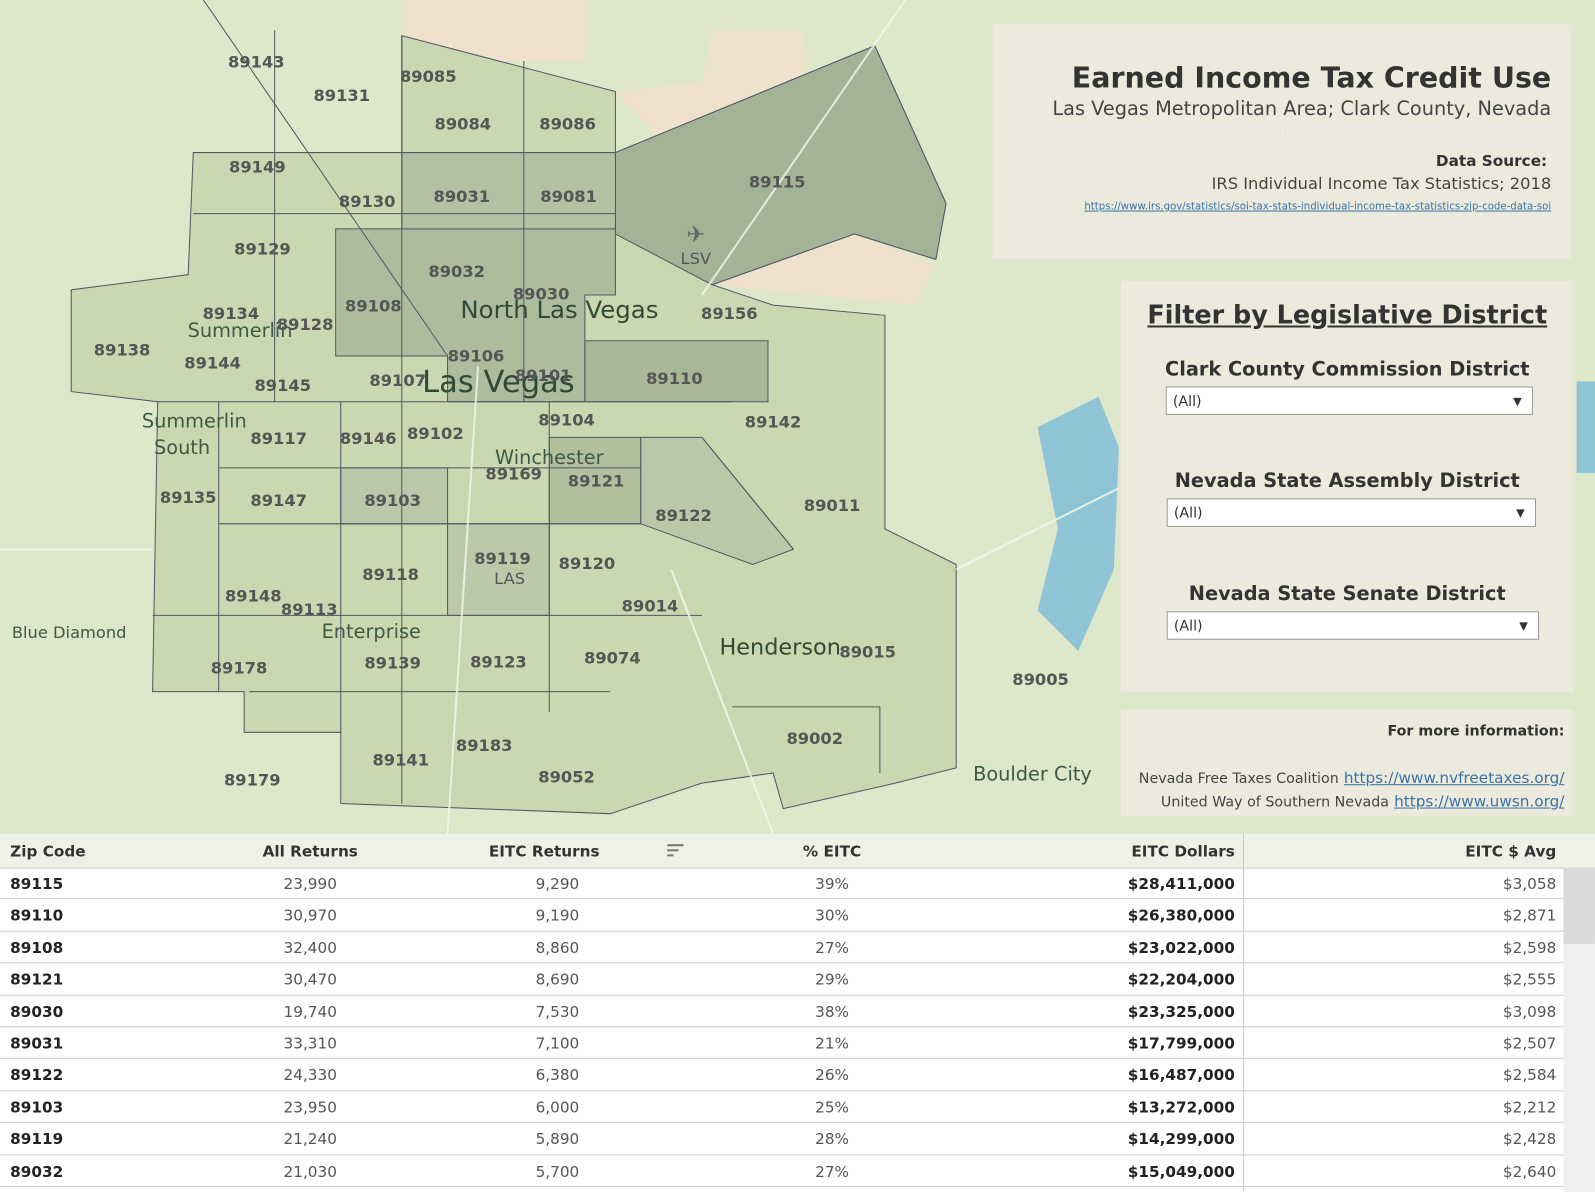 Image resolution: width=1595 pixels, height=1192 pixels. Describe the element at coordinates (1244, 1013) in the screenshot. I see `column-divider` at that location.